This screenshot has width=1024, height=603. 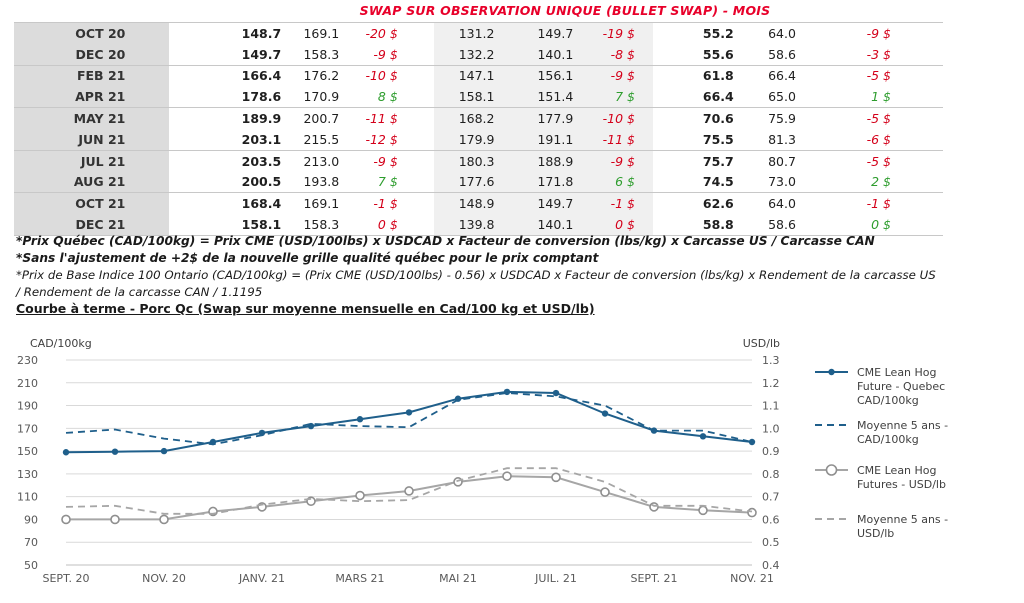 I want to click on month-cell: DEC 21, so click(x=92, y=225).